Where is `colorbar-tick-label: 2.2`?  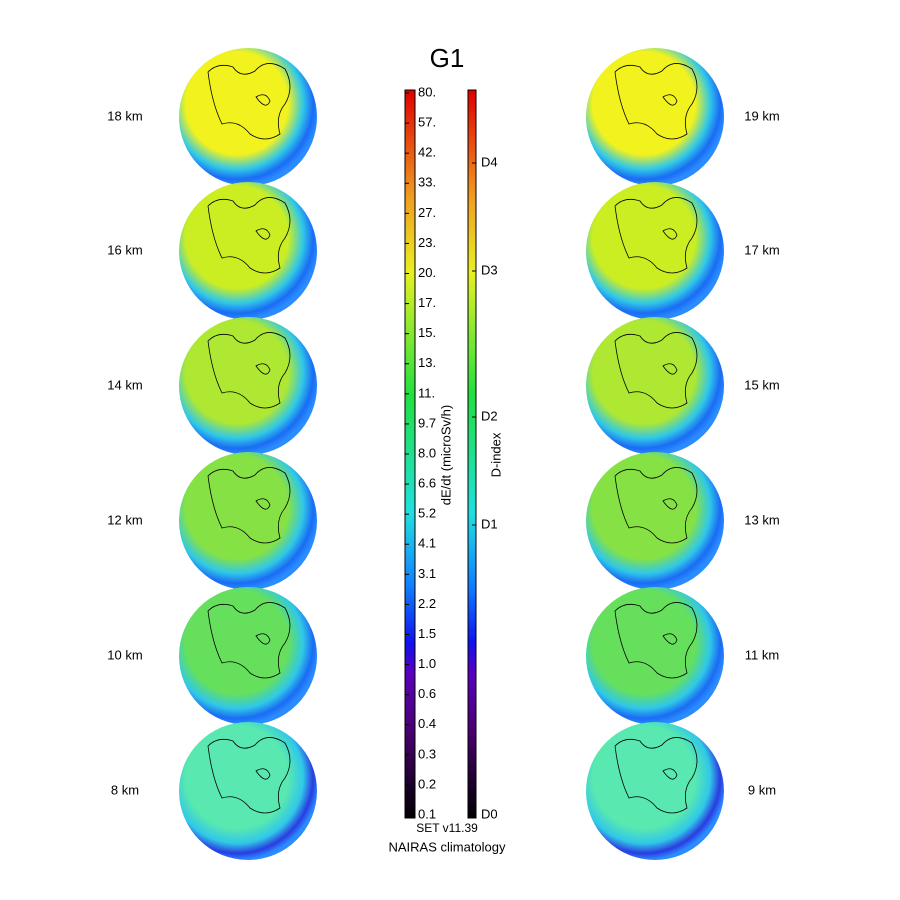
colorbar-tick-label: 2.2 is located at coordinates (427, 603).